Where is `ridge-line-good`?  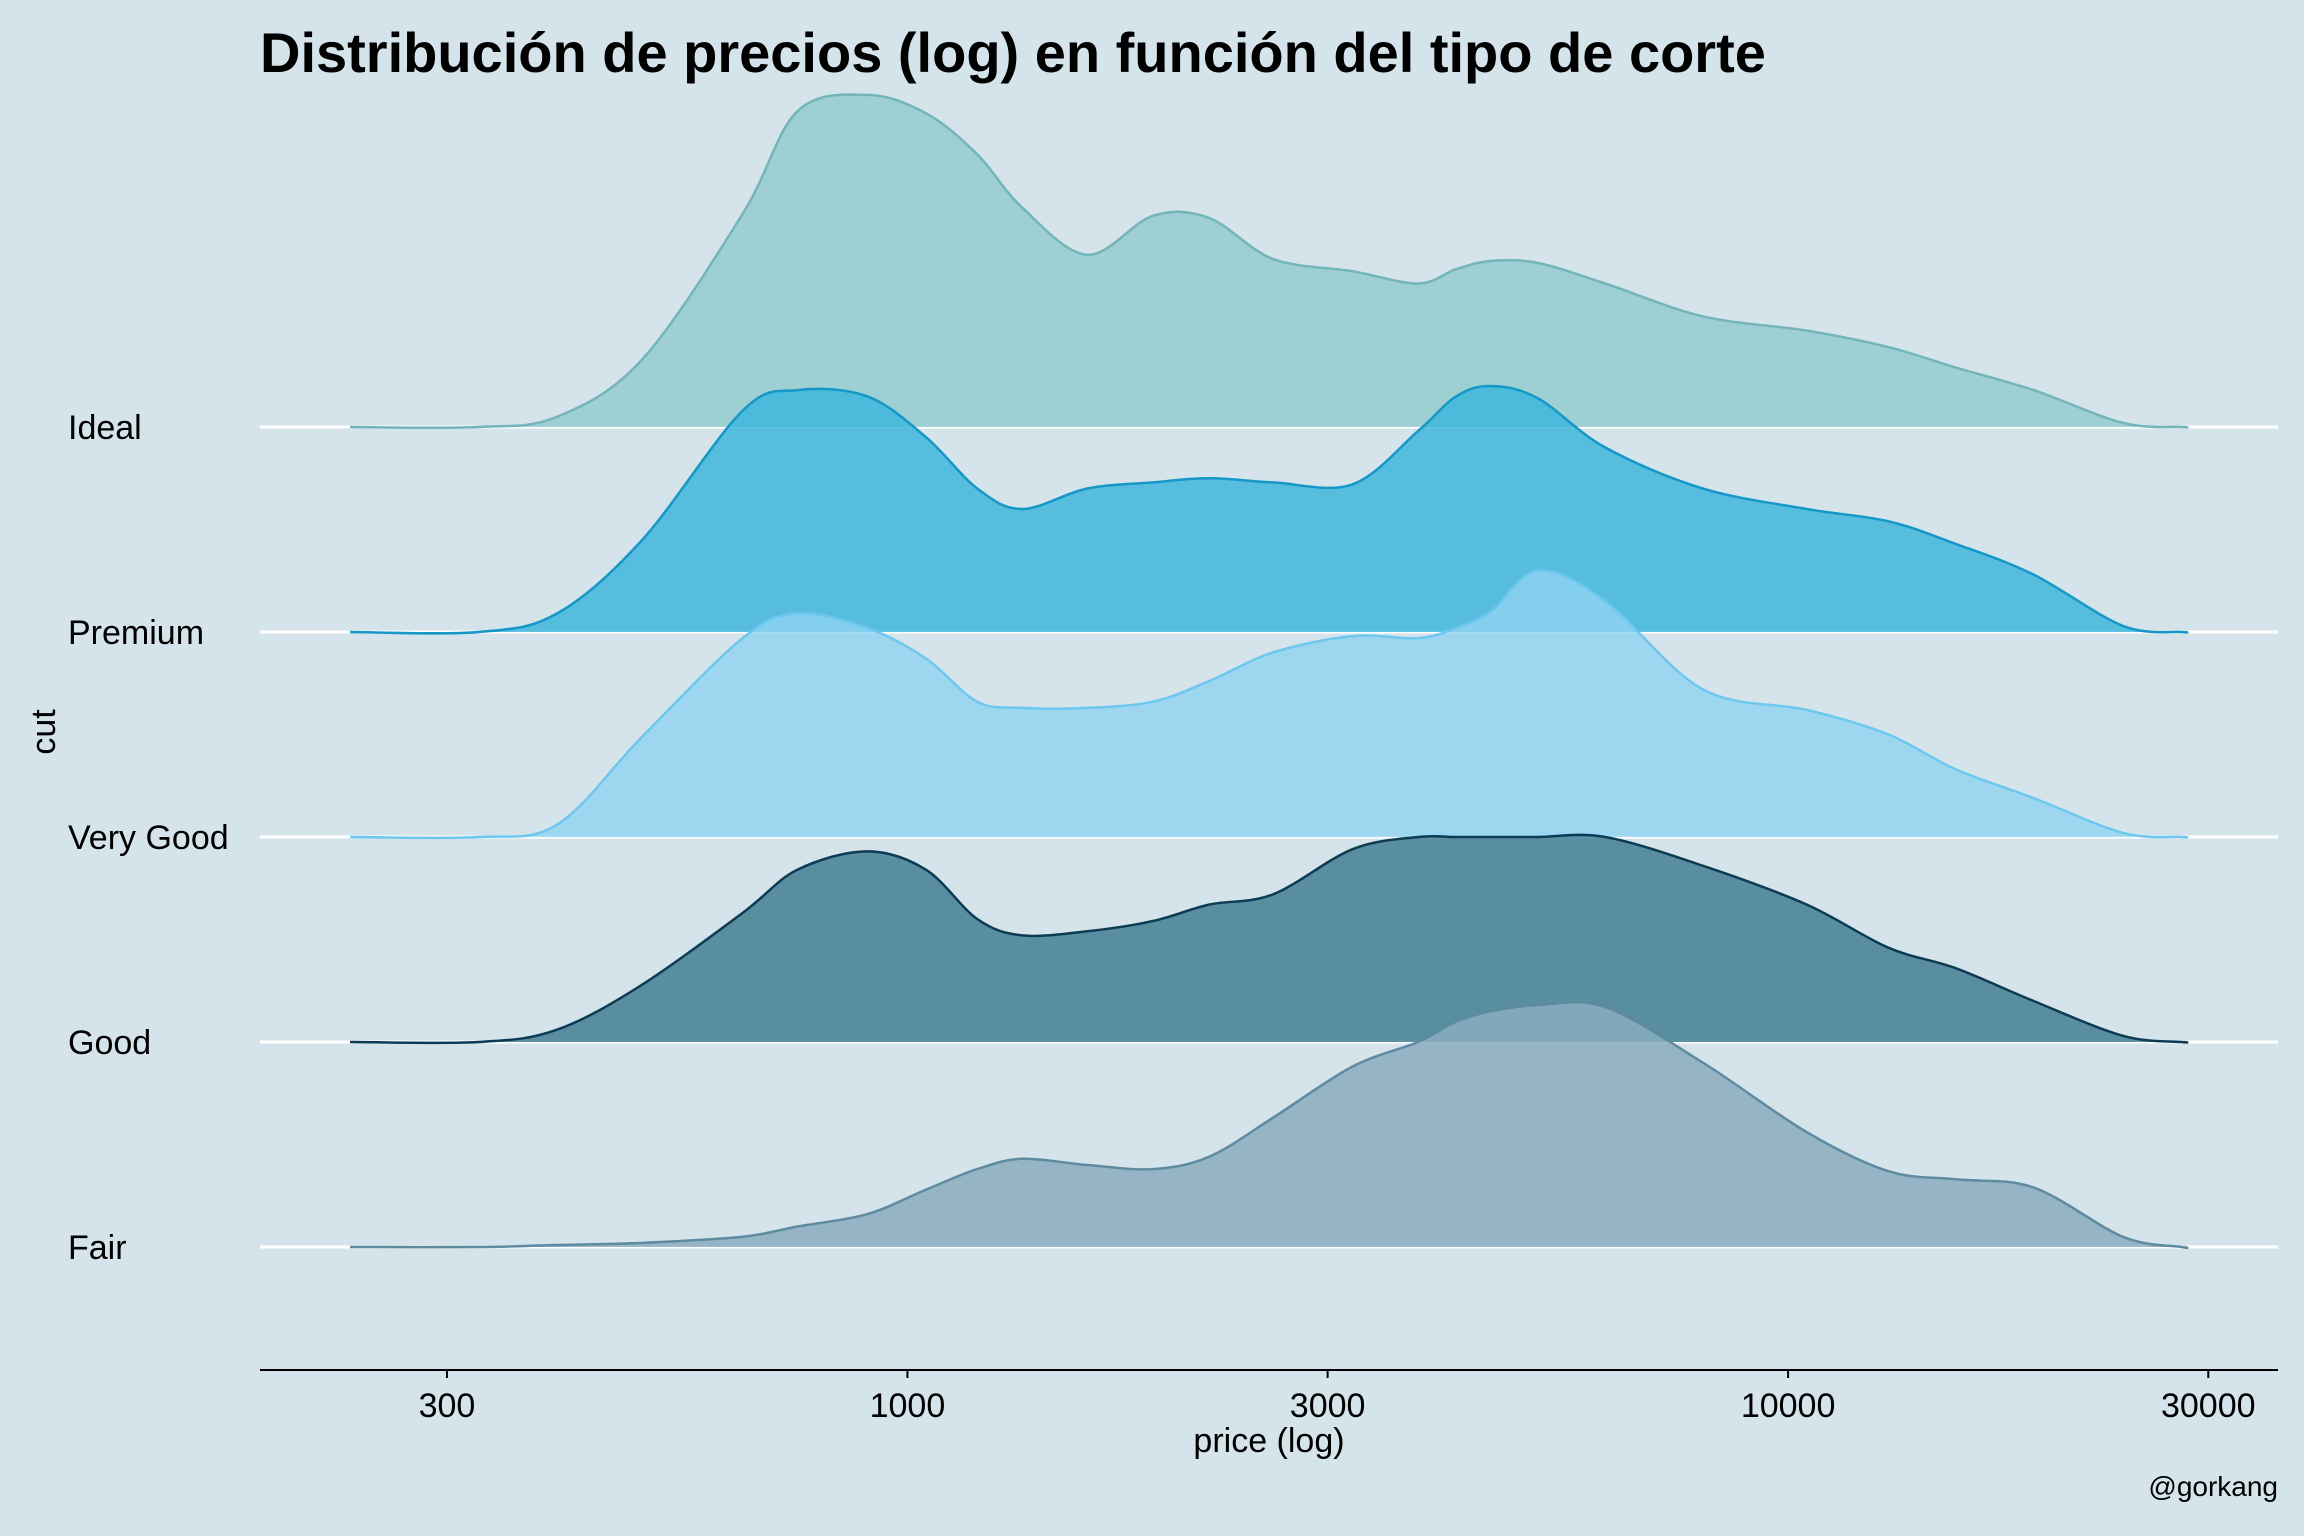
ridge-line-good is located at coordinates (1269, 939).